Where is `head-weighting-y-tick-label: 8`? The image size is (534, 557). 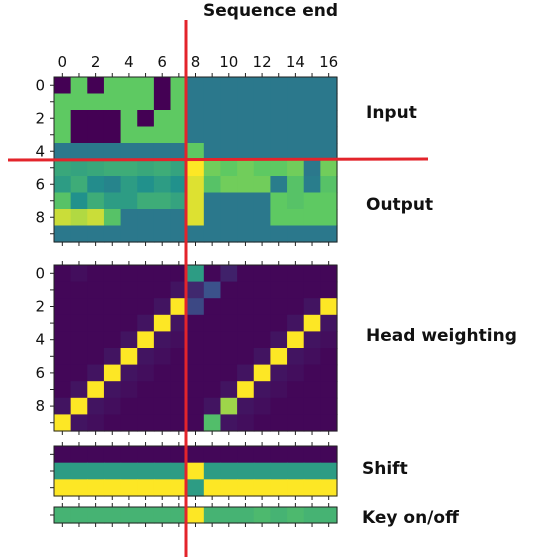 head-weighting-y-tick-label: 8 is located at coordinates (40, 406).